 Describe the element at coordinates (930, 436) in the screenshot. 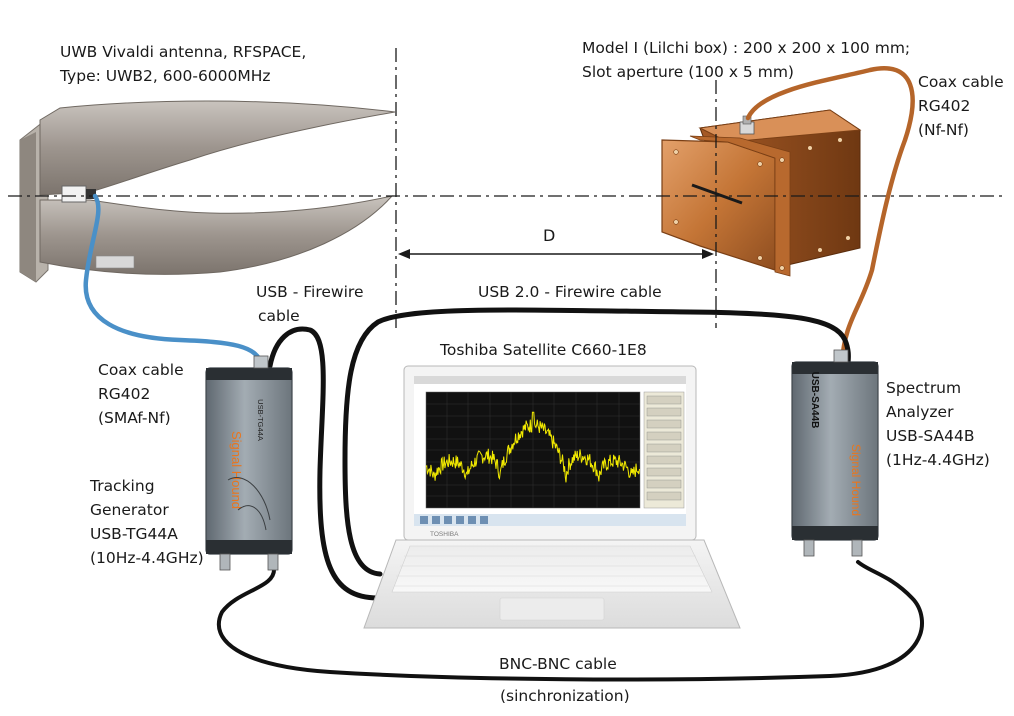

I see `analyzer-label-line-3: USB-SA44B` at that location.